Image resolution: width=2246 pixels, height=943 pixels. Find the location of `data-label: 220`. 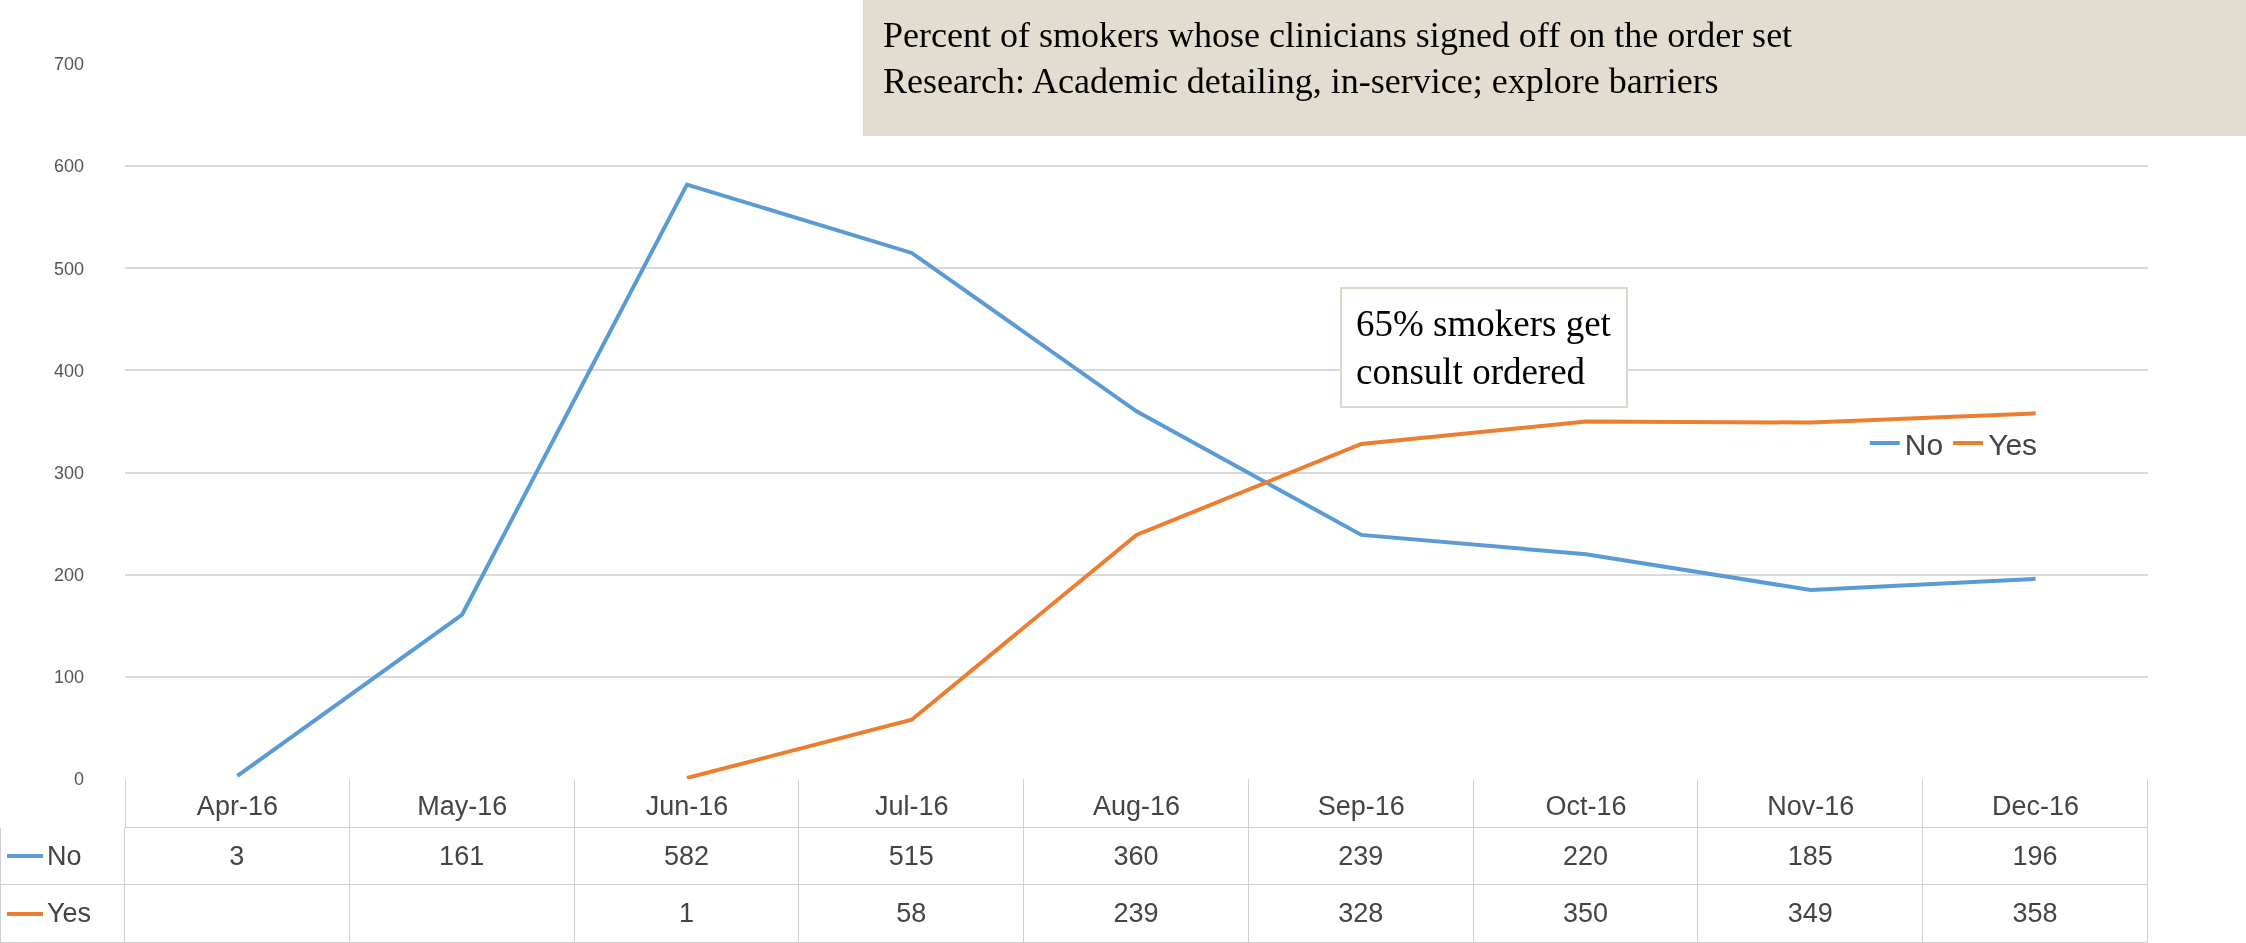

data-label: 220 is located at coordinates (1586, 856).